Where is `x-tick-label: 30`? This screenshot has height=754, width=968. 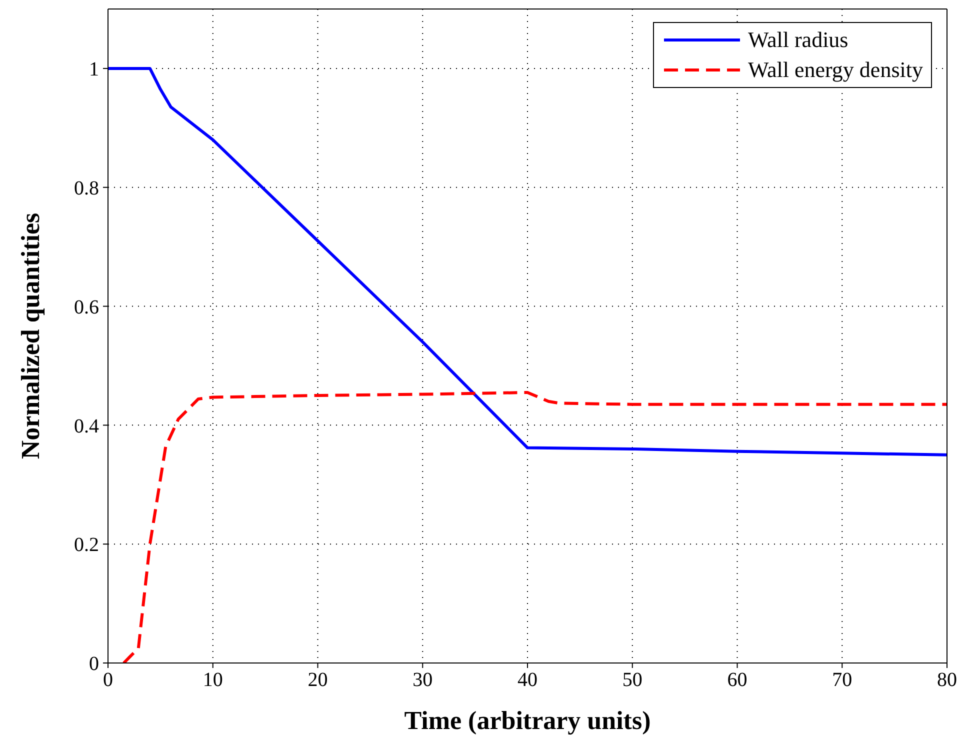
x-tick-label: 30 is located at coordinates (422, 680).